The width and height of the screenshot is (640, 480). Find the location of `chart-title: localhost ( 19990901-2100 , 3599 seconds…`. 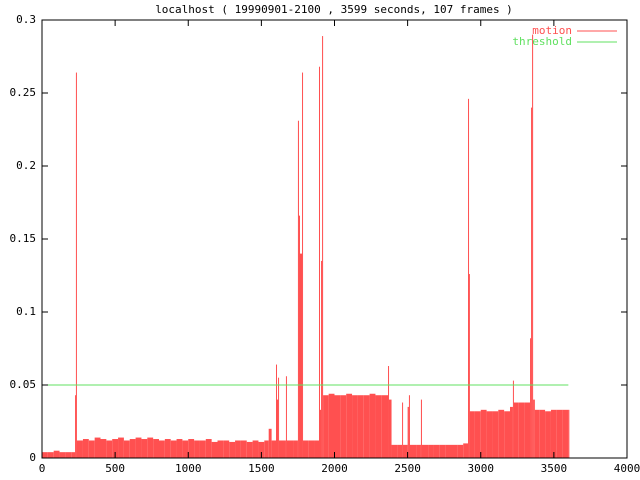

chart-title: localhost ( 19990901-2100 , 3599 seconds… is located at coordinates (334, 9).